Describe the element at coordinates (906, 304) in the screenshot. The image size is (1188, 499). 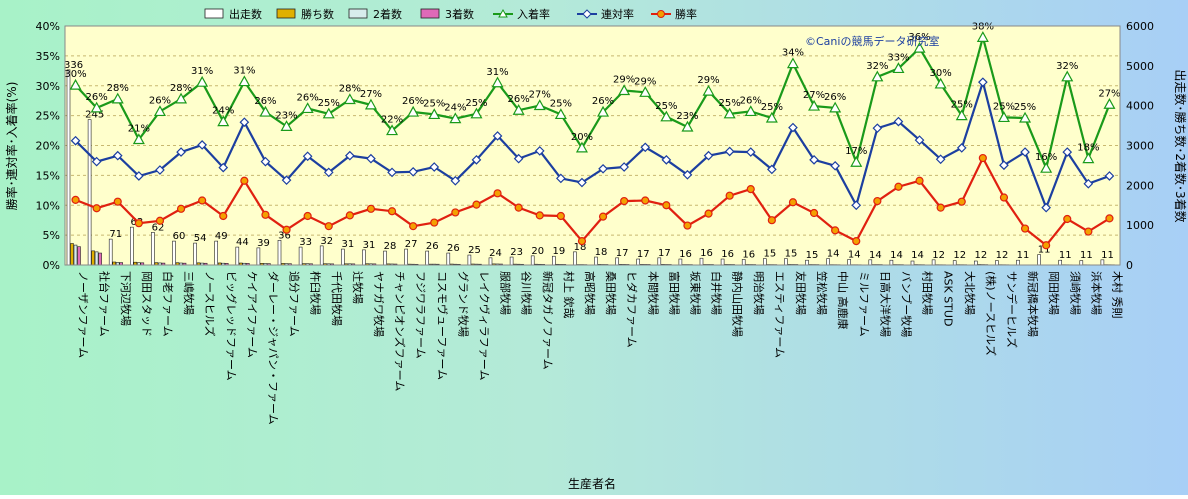
I see `x-tick-label: バンブー牧場` at that location.